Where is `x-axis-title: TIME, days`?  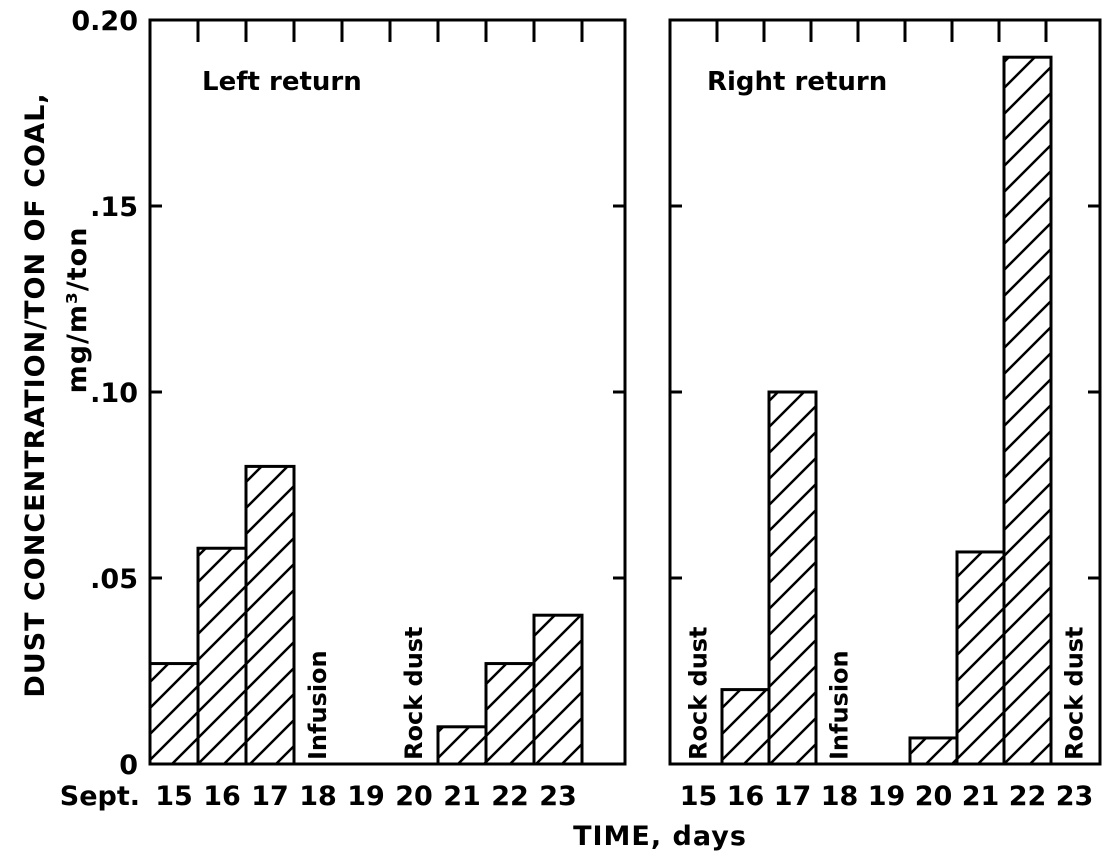
x-axis-title: TIME, days is located at coordinates (660, 836).